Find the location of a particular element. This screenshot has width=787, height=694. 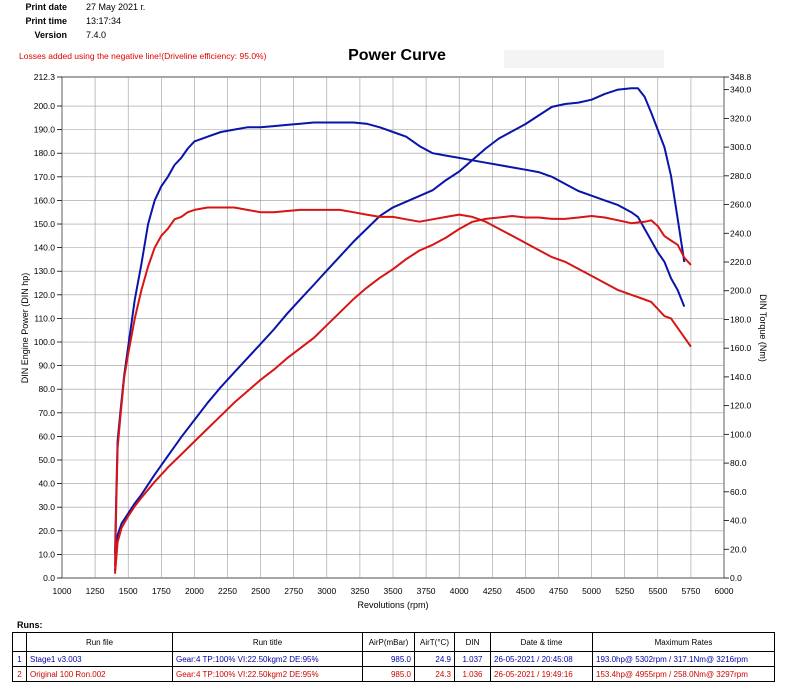

x-tick-label: 3000 is located at coordinates (326, 591).